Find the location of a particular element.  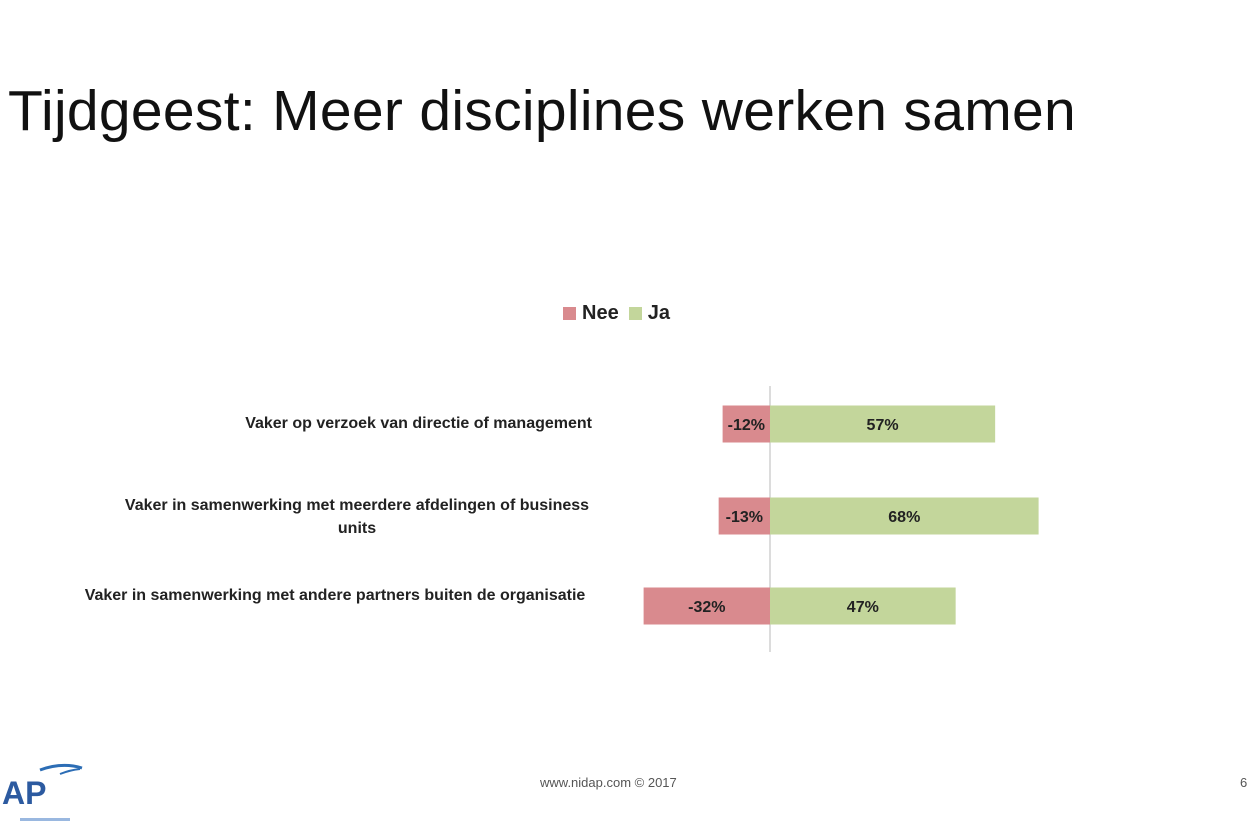

nidap-logo: AP is located at coordinates (45, 795).